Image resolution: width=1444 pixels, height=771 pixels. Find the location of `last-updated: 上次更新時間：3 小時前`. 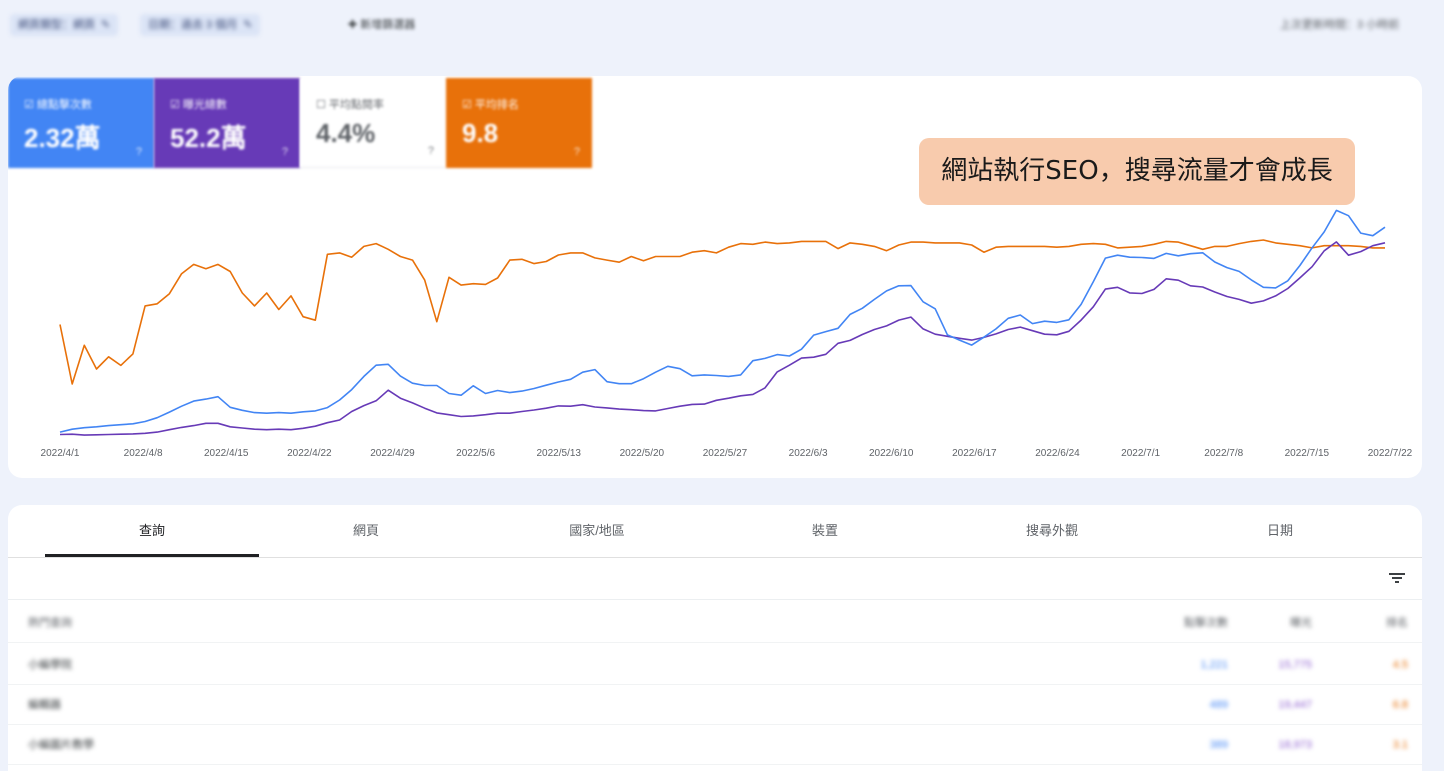

last-updated: 上次更新時間：3 小時前 is located at coordinates (1340, 25).